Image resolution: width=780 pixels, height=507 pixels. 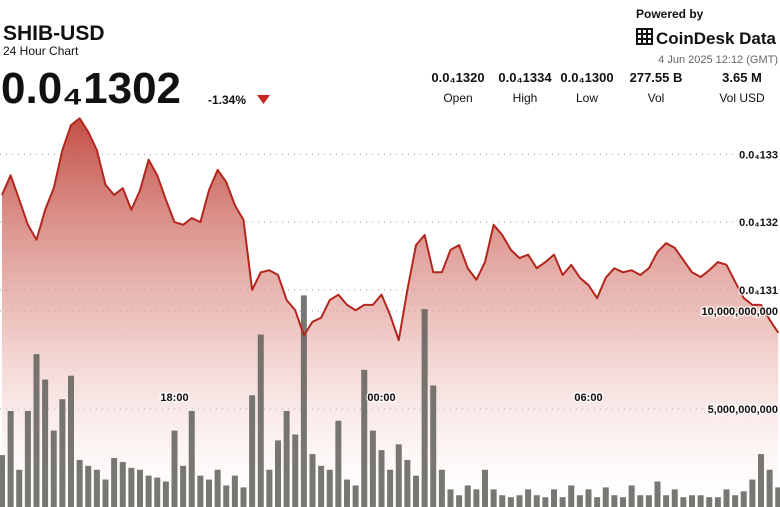 I want to click on y-tick-label: 0.0₄131, so click(x=758, y=291).